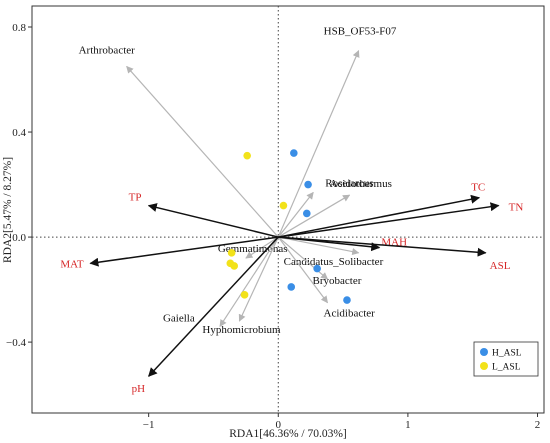 This screenshot has height=443, width=550. What do you see at coordinates (484, 352) in the screenshot?
I see `legend-marker-h-asl` at bounding box center [484, 352].